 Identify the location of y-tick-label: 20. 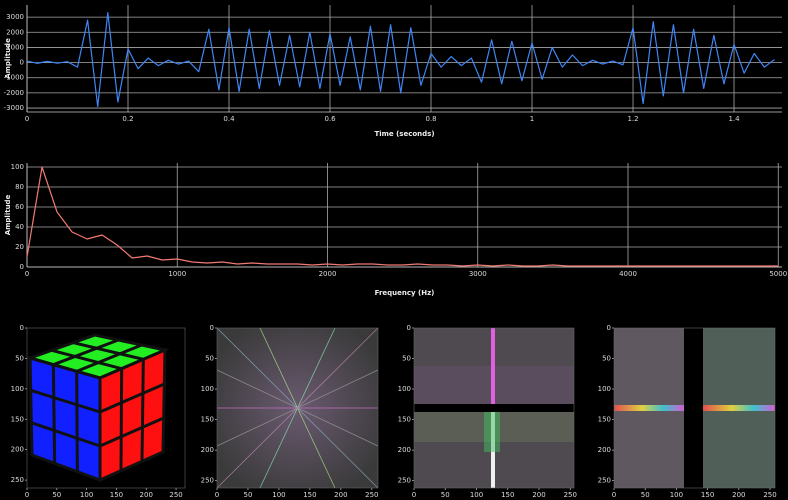
(19, 247).